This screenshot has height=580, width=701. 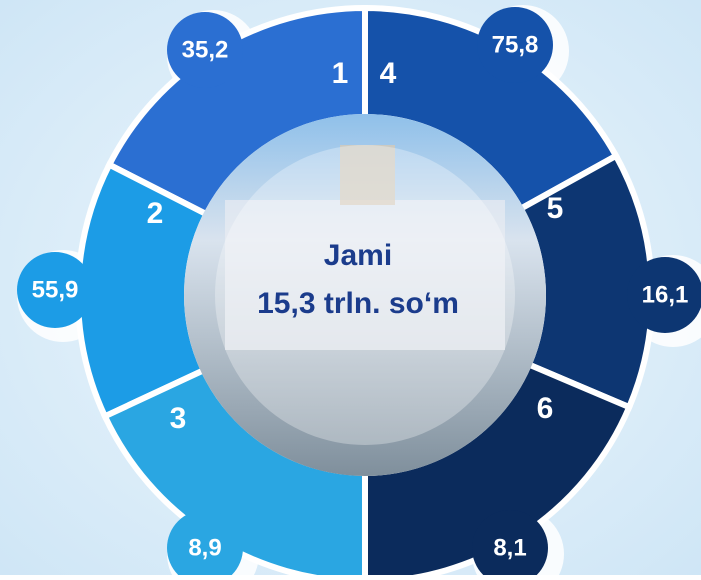 I want to click on segment-number: 3, so click(x=178, y=418).